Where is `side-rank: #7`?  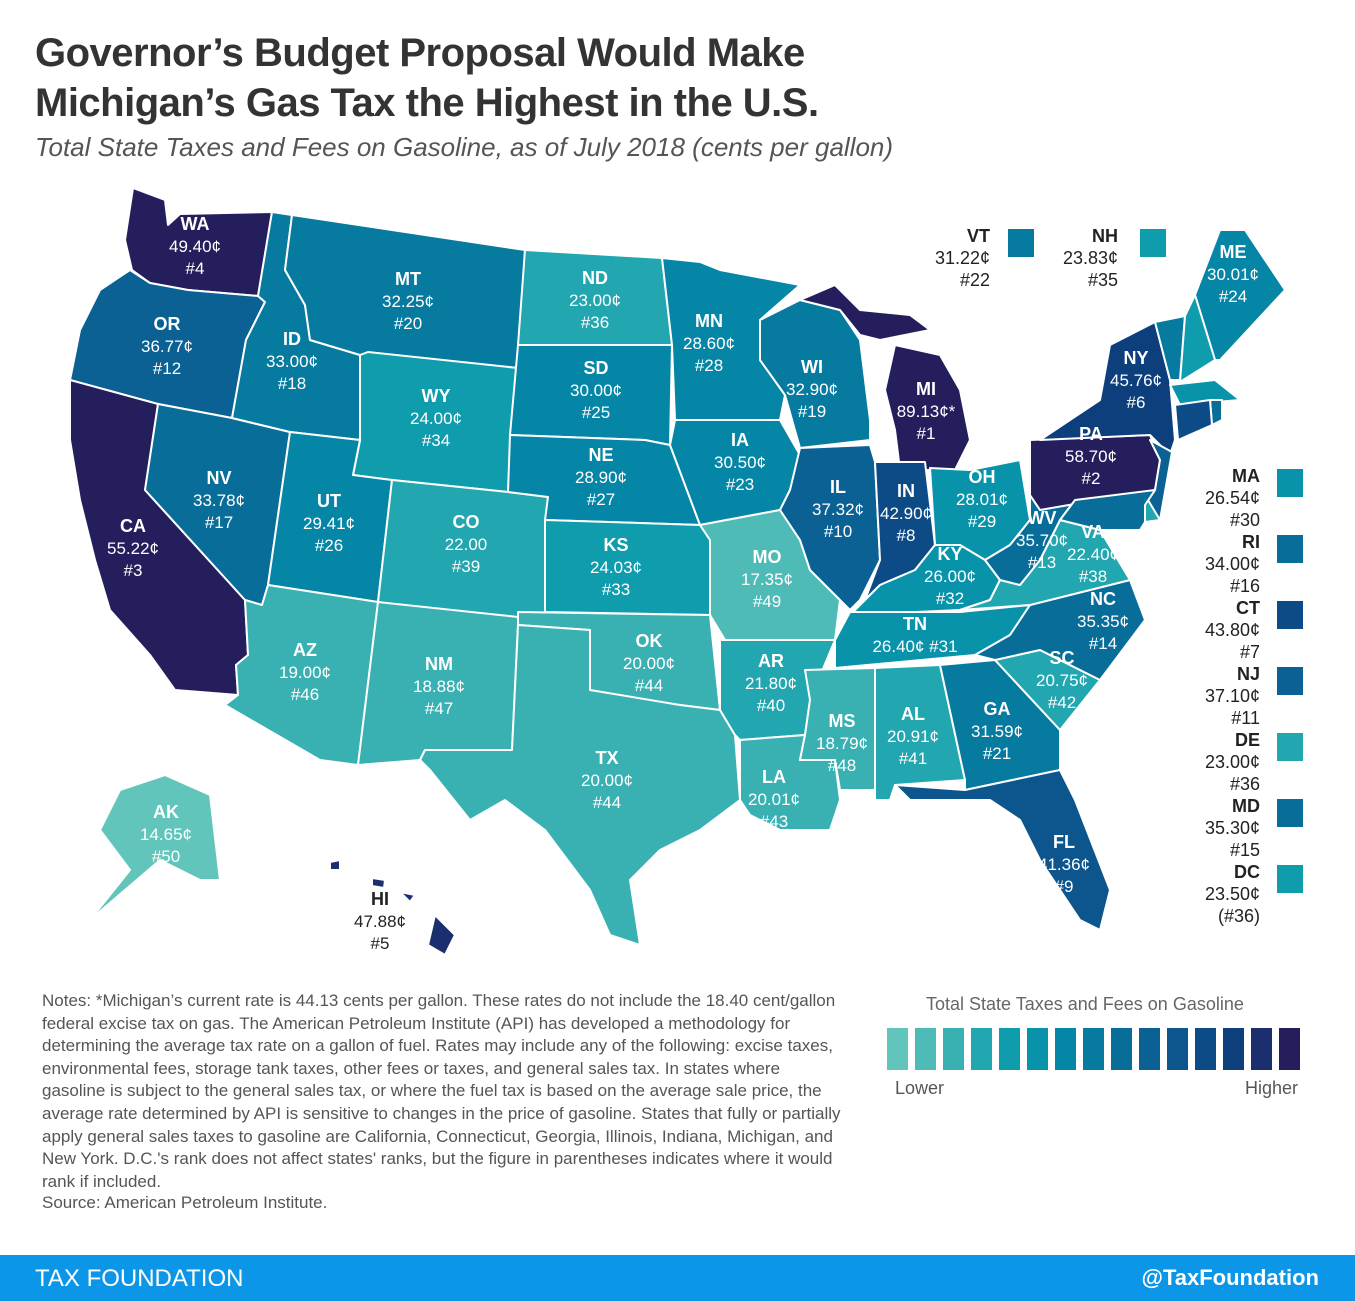
side-rank: #7 is located at coordinates (1249, 652).